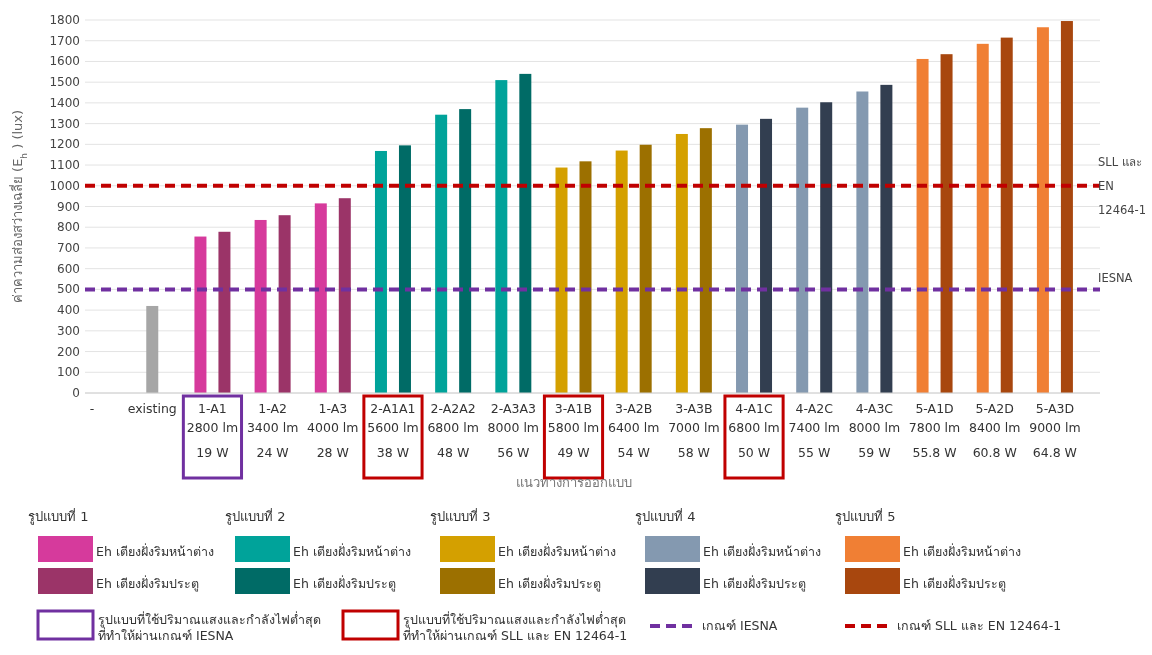 This screenshot has width=1152, height=655. I want to click on y-tick-label: 1500, so click(64, 82).